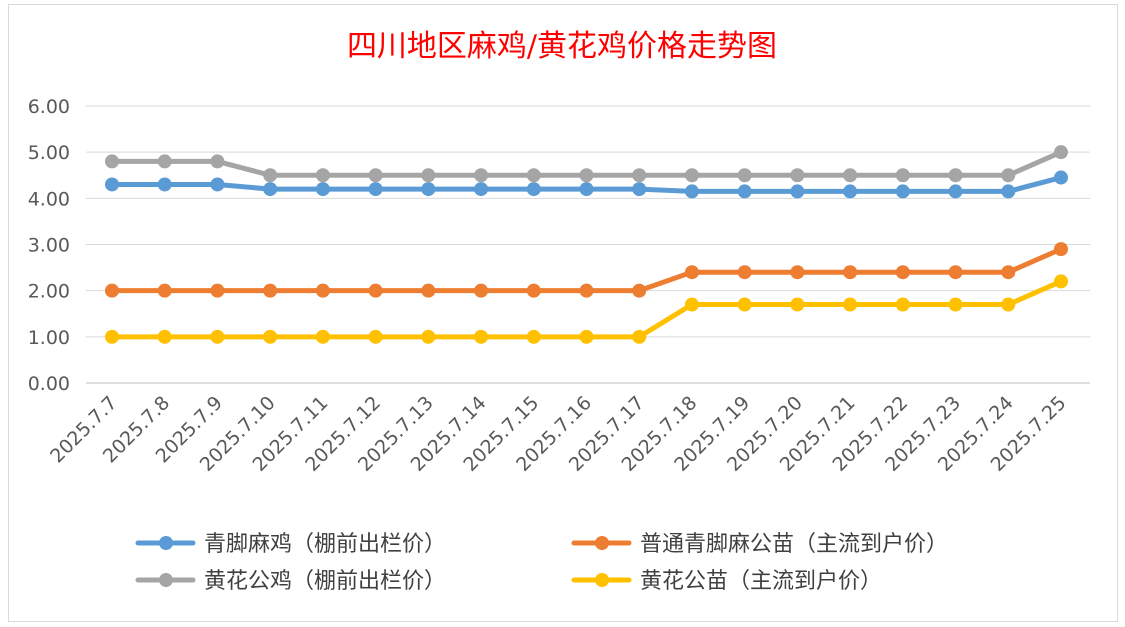  What do you see at coordinates (49, 153) in the screenshot?
I see `y-tick-label: 5.00` at bounding box center [49, 153].